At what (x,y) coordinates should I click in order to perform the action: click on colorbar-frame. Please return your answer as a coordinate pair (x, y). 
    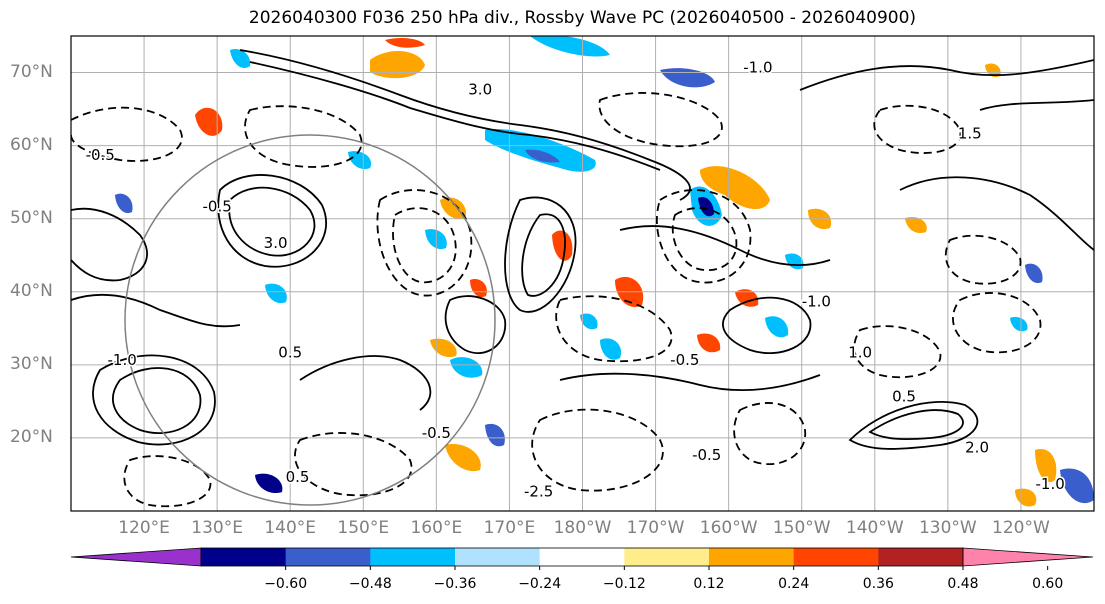
    Looking at the image, I should click on (582, 557).